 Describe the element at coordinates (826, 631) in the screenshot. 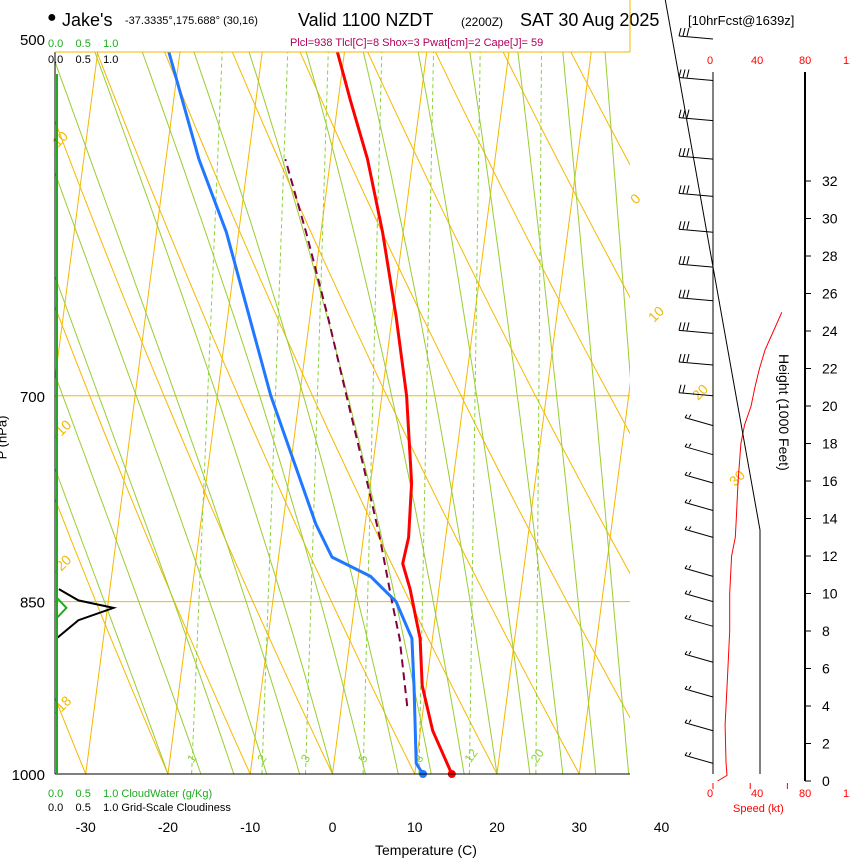

I see `height-tick-label: 8` at that location.